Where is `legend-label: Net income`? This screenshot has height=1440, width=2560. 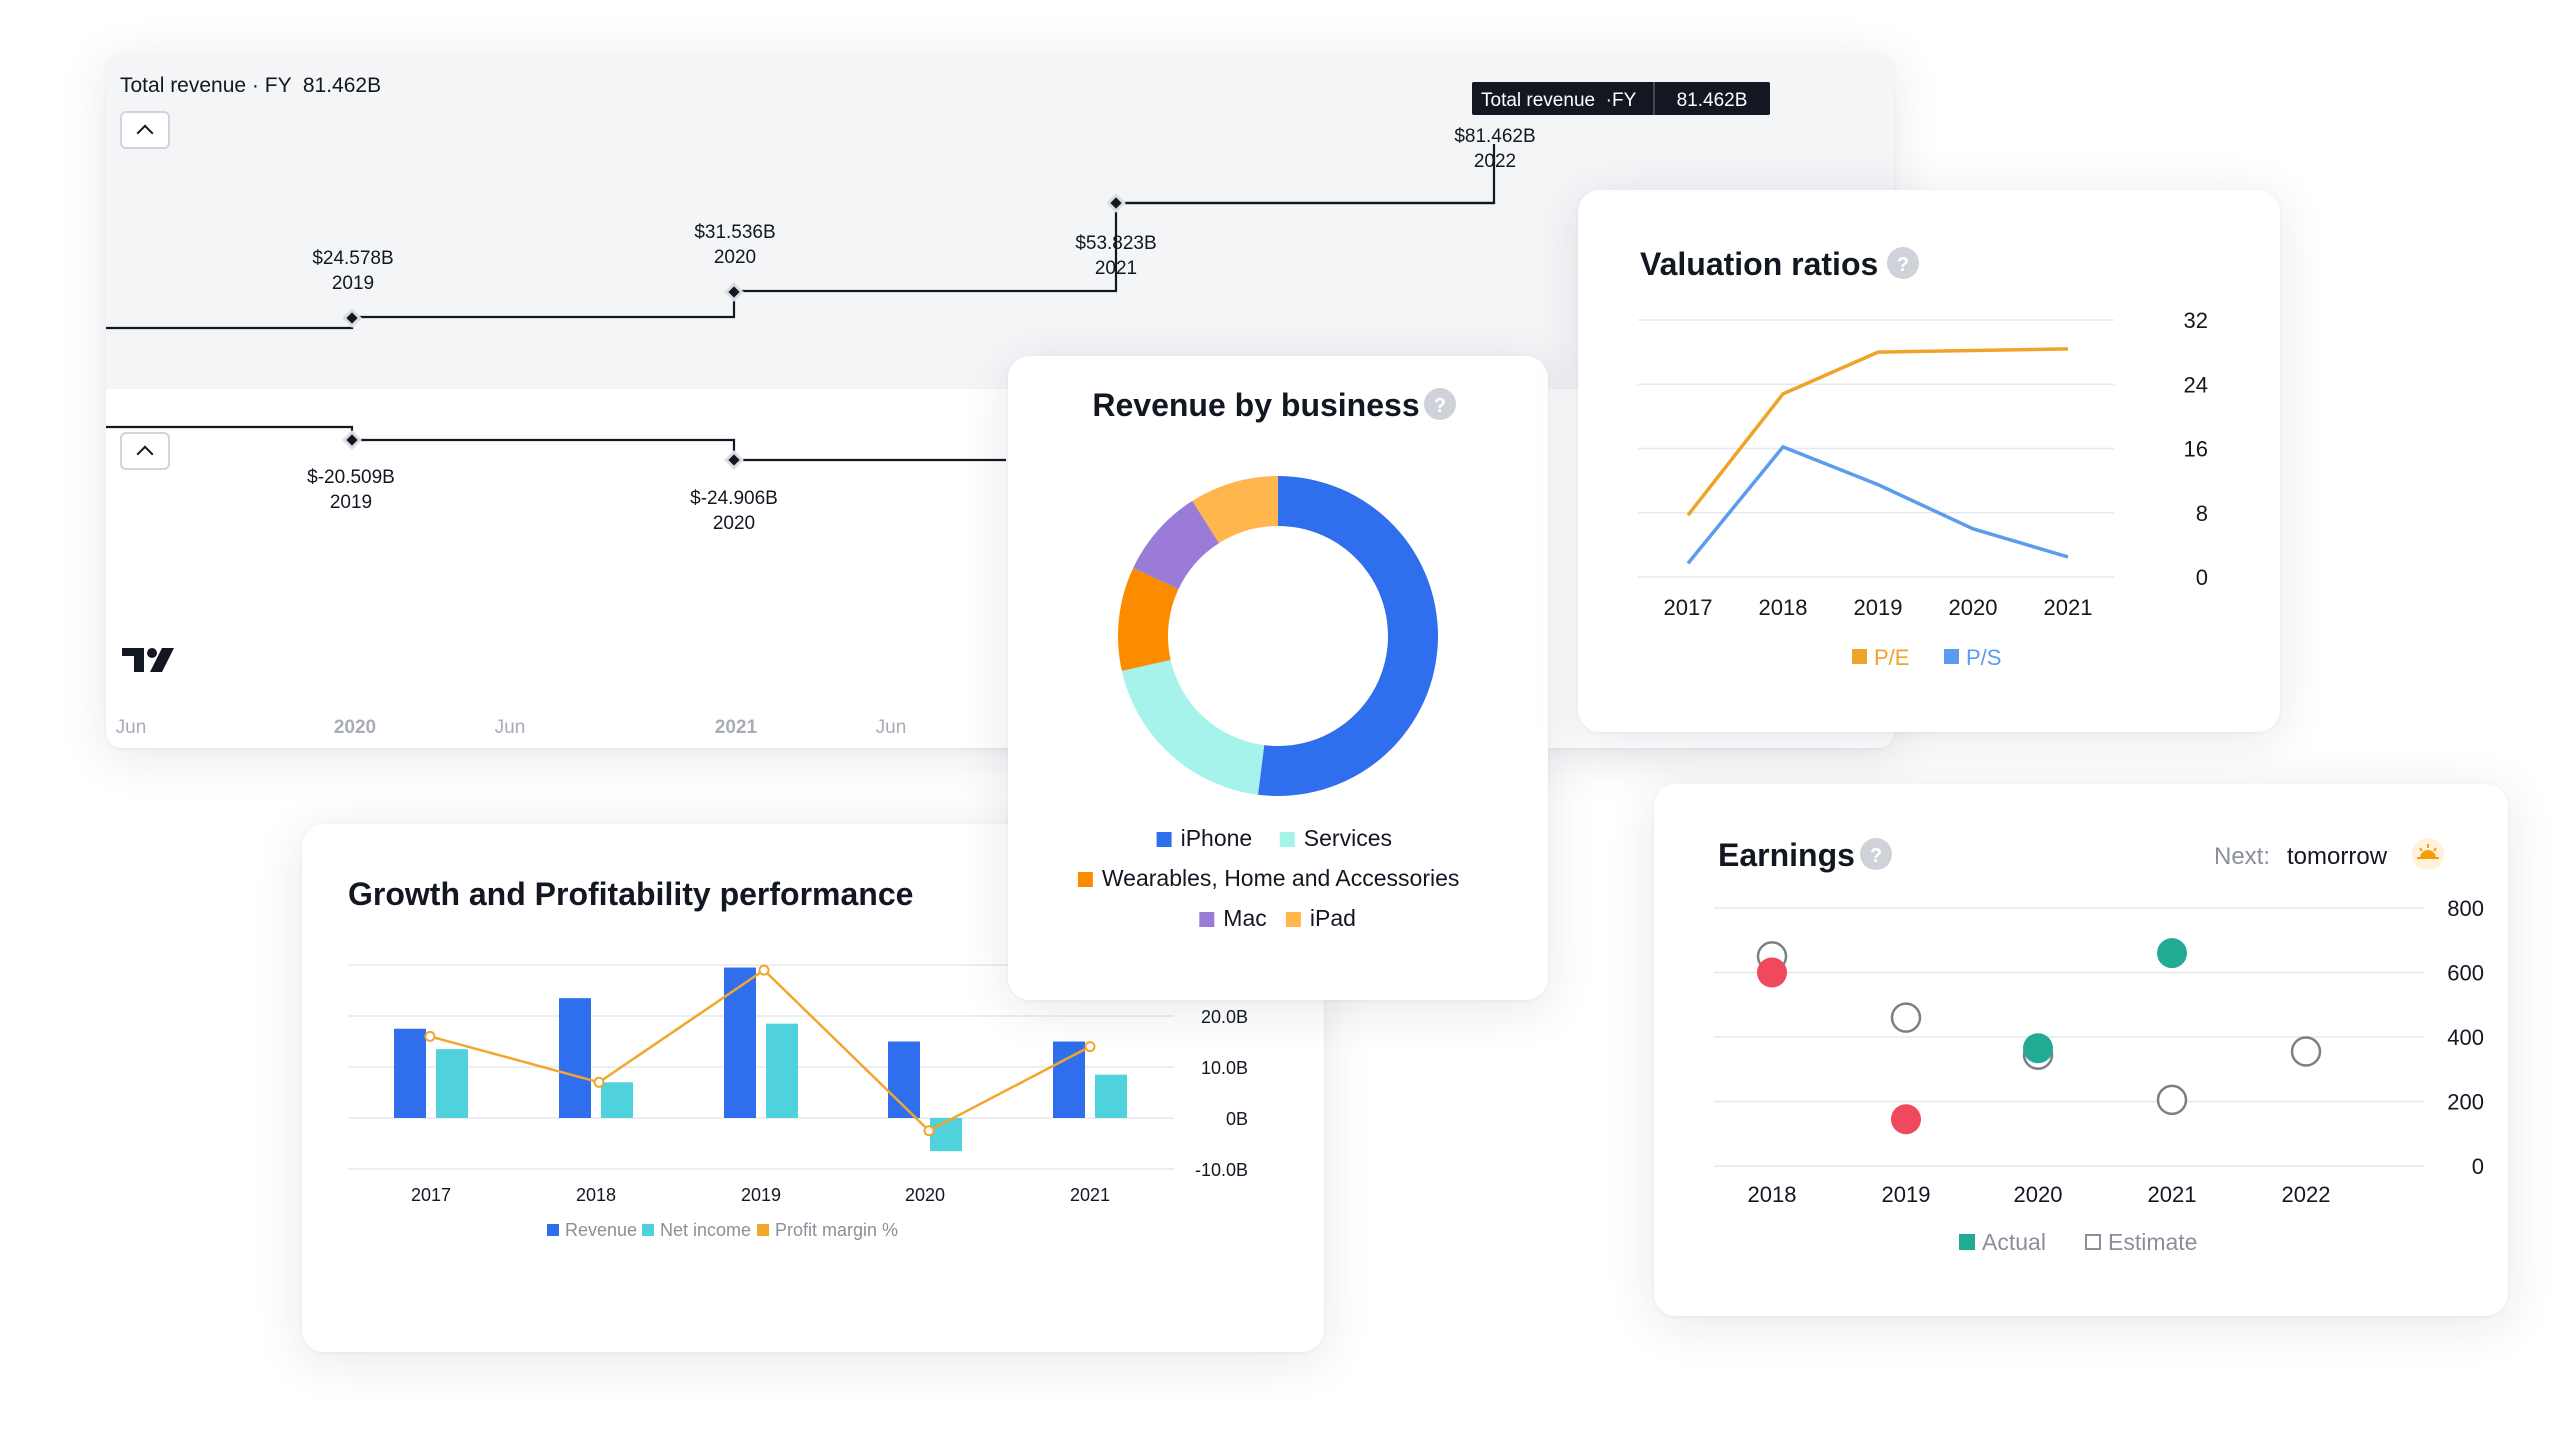
legend-label: Net income is located at coordinates (705, 1230).